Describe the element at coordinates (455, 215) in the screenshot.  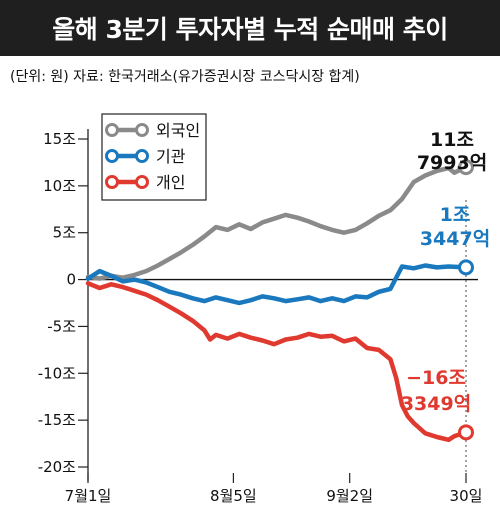
I see `end-label-amount: 1조` at that location.